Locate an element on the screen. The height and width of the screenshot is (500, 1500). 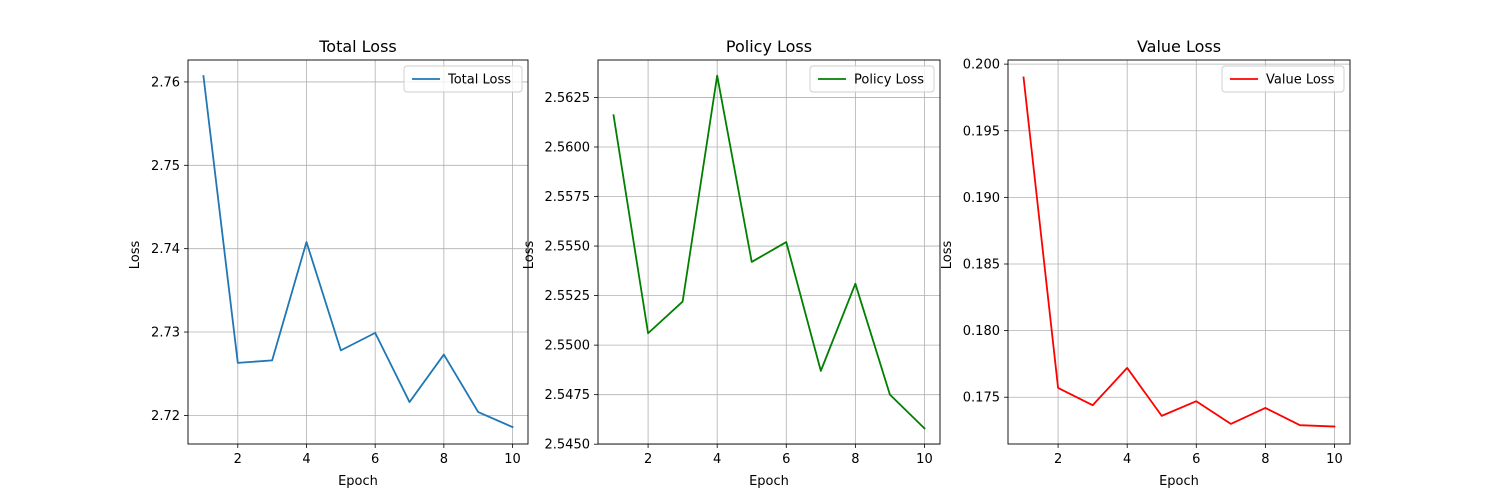
y-tick-label: 2.73 is located at coordinates (165, 333).